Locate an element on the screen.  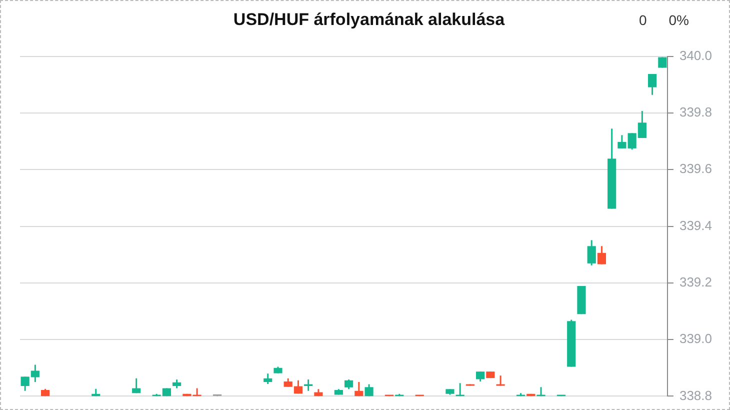
text: 0% is located at coordinates (678, 20).